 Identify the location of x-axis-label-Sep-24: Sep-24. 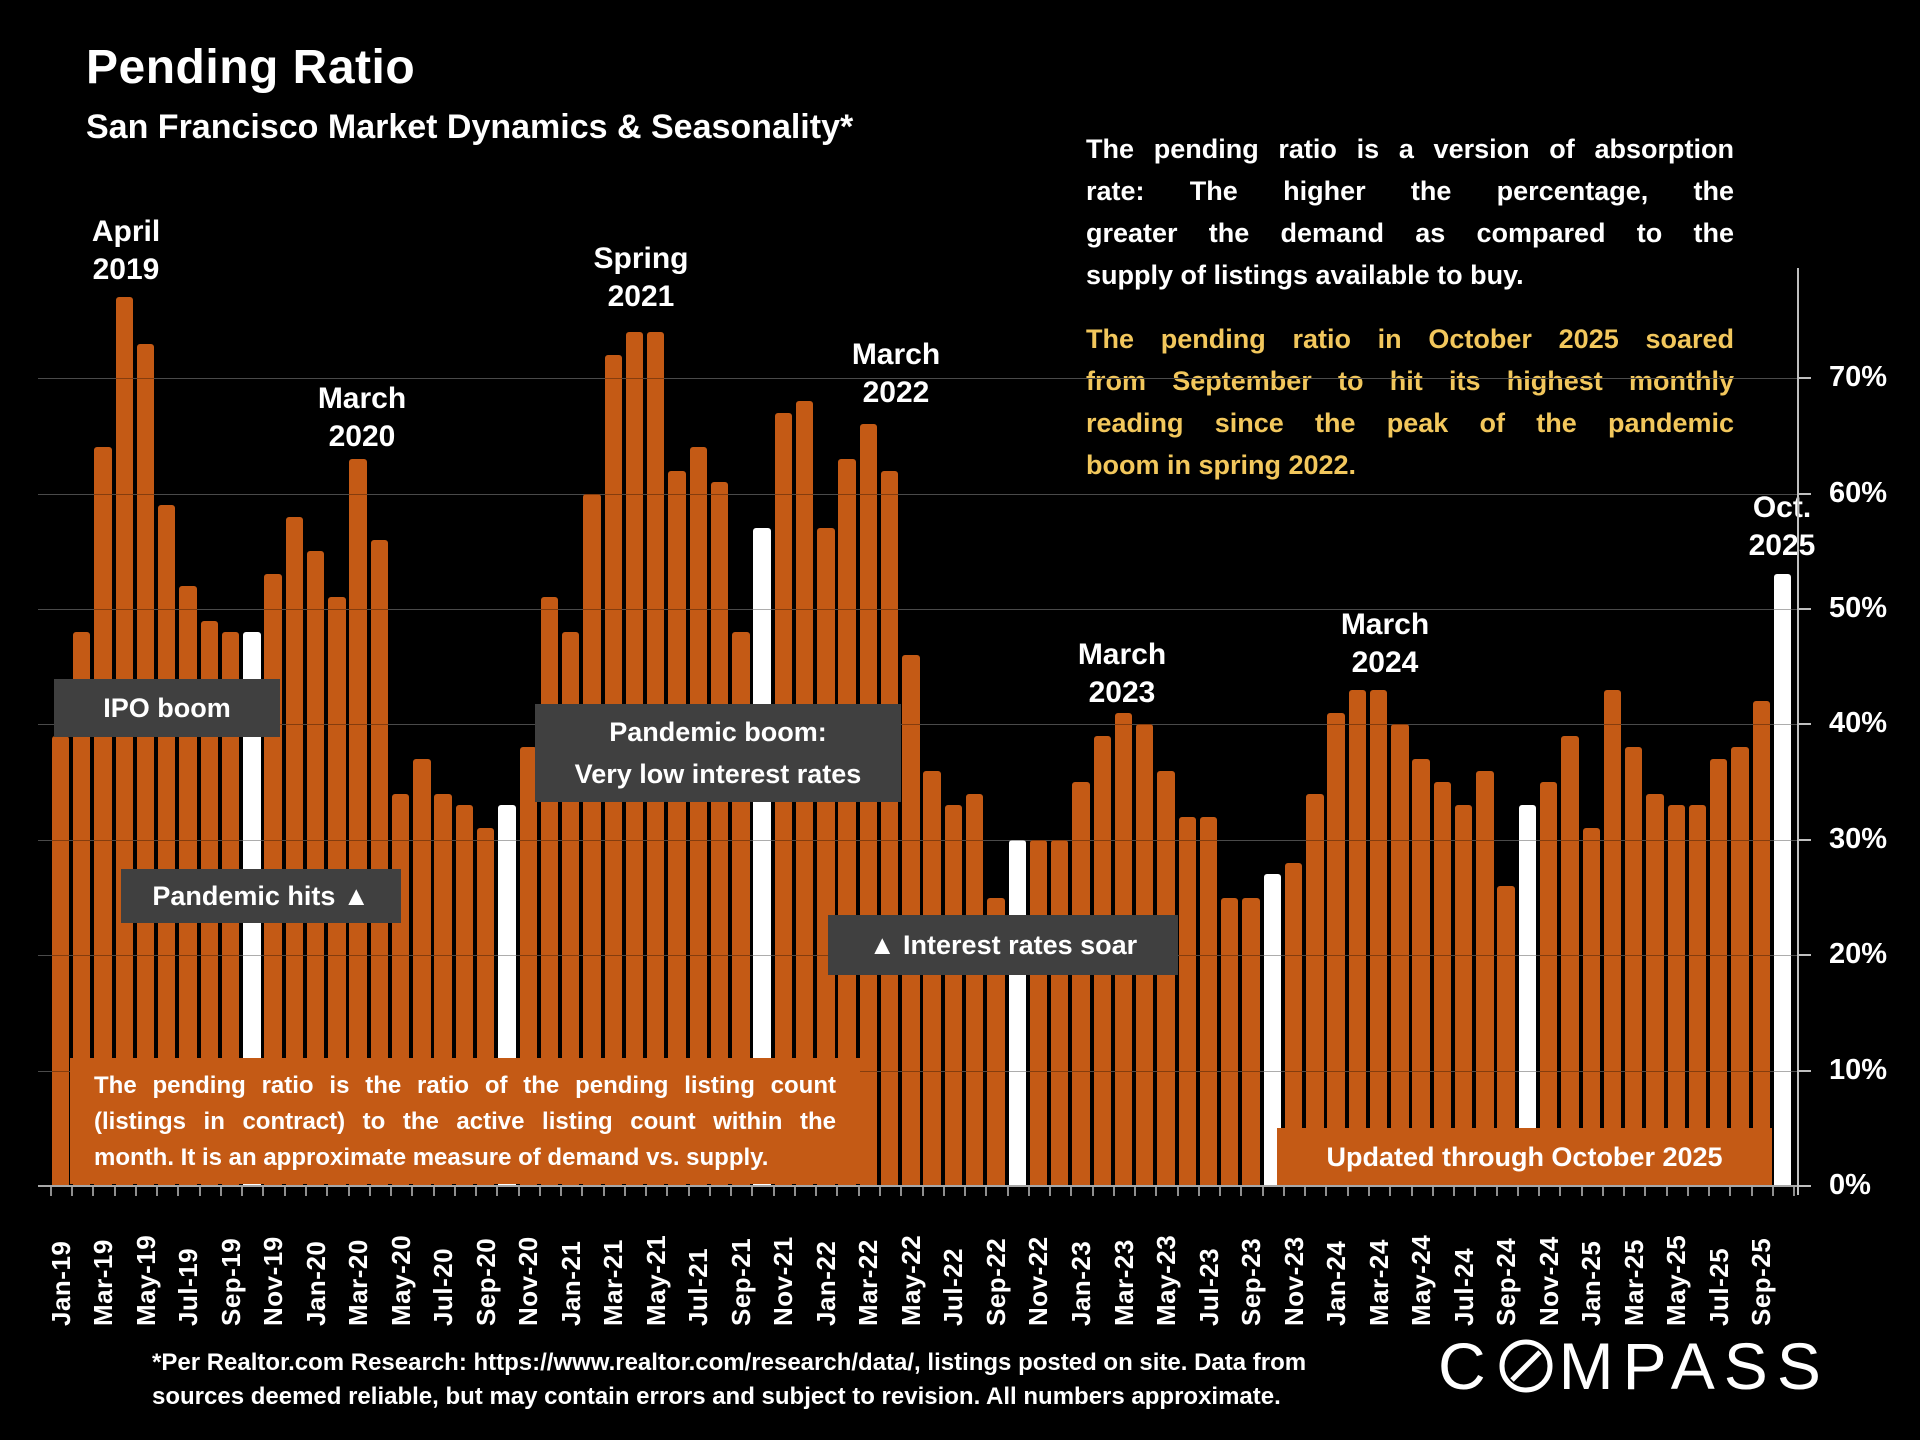
(1506, 1281).